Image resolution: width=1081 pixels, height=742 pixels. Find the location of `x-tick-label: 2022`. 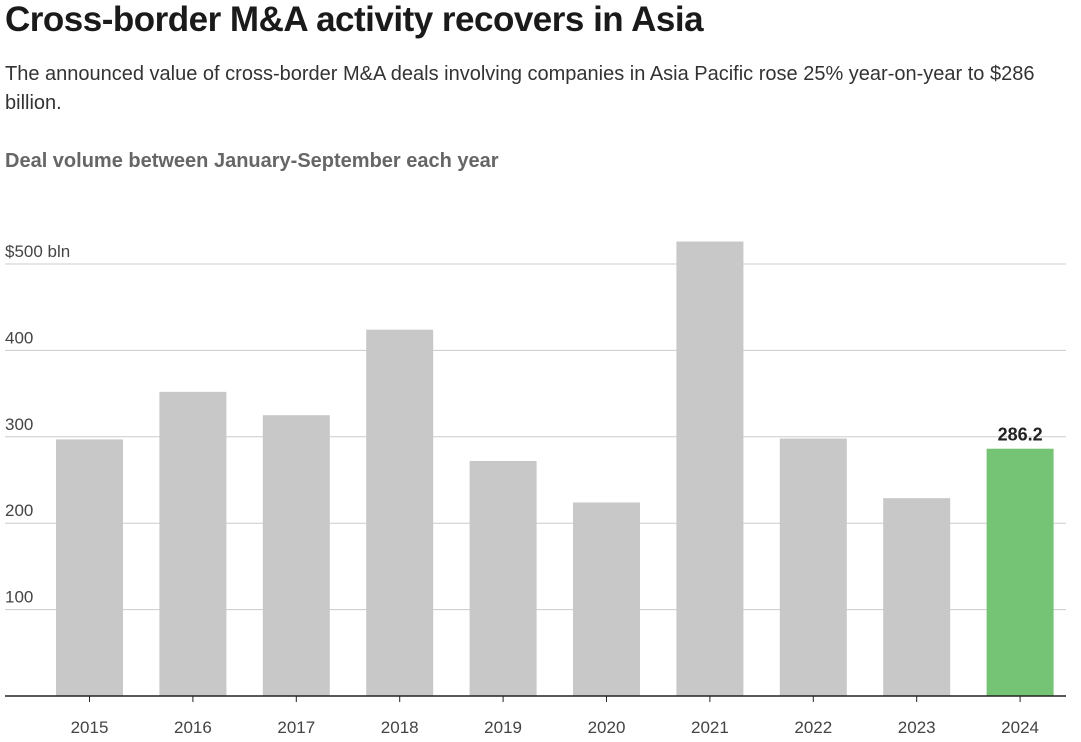

x-tick-label: 2022 is located at coordinates (813, 727).